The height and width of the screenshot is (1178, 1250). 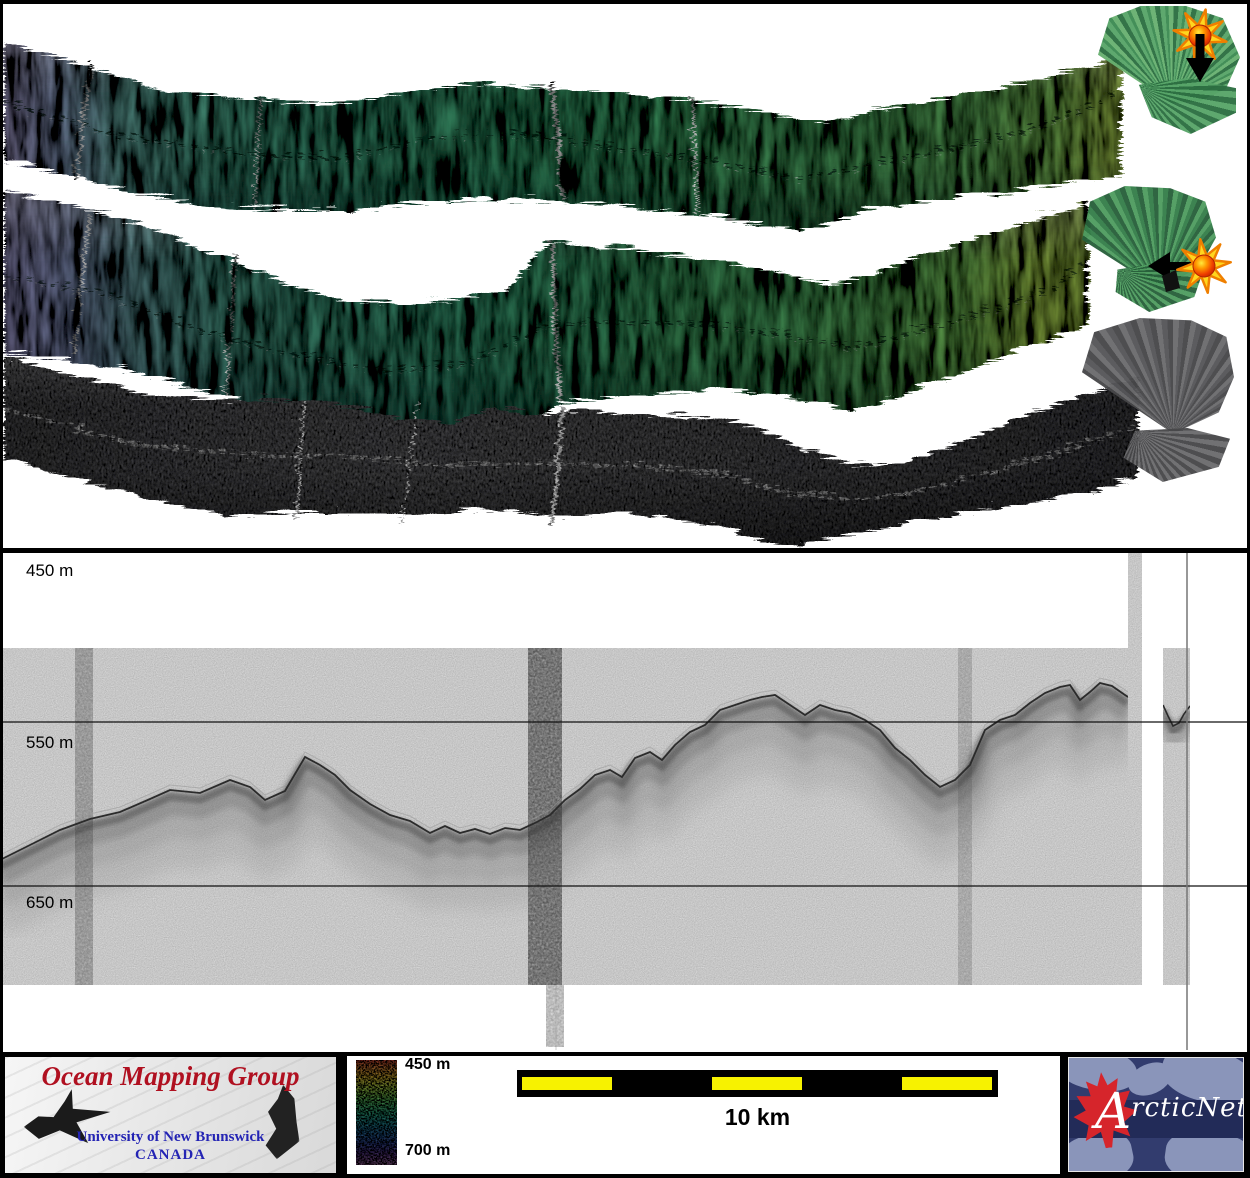 What do you see at coordinates (757, 1117) in the screenshot?
I see `scale-bar-label: 10 km` at bounding box center [757, 1117].